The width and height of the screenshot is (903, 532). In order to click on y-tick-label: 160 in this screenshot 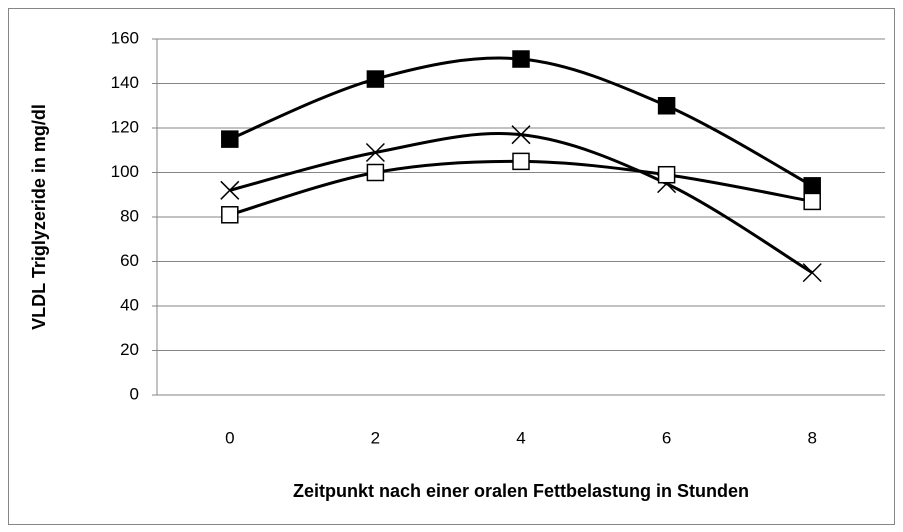, I will do `click(125, 37)`.